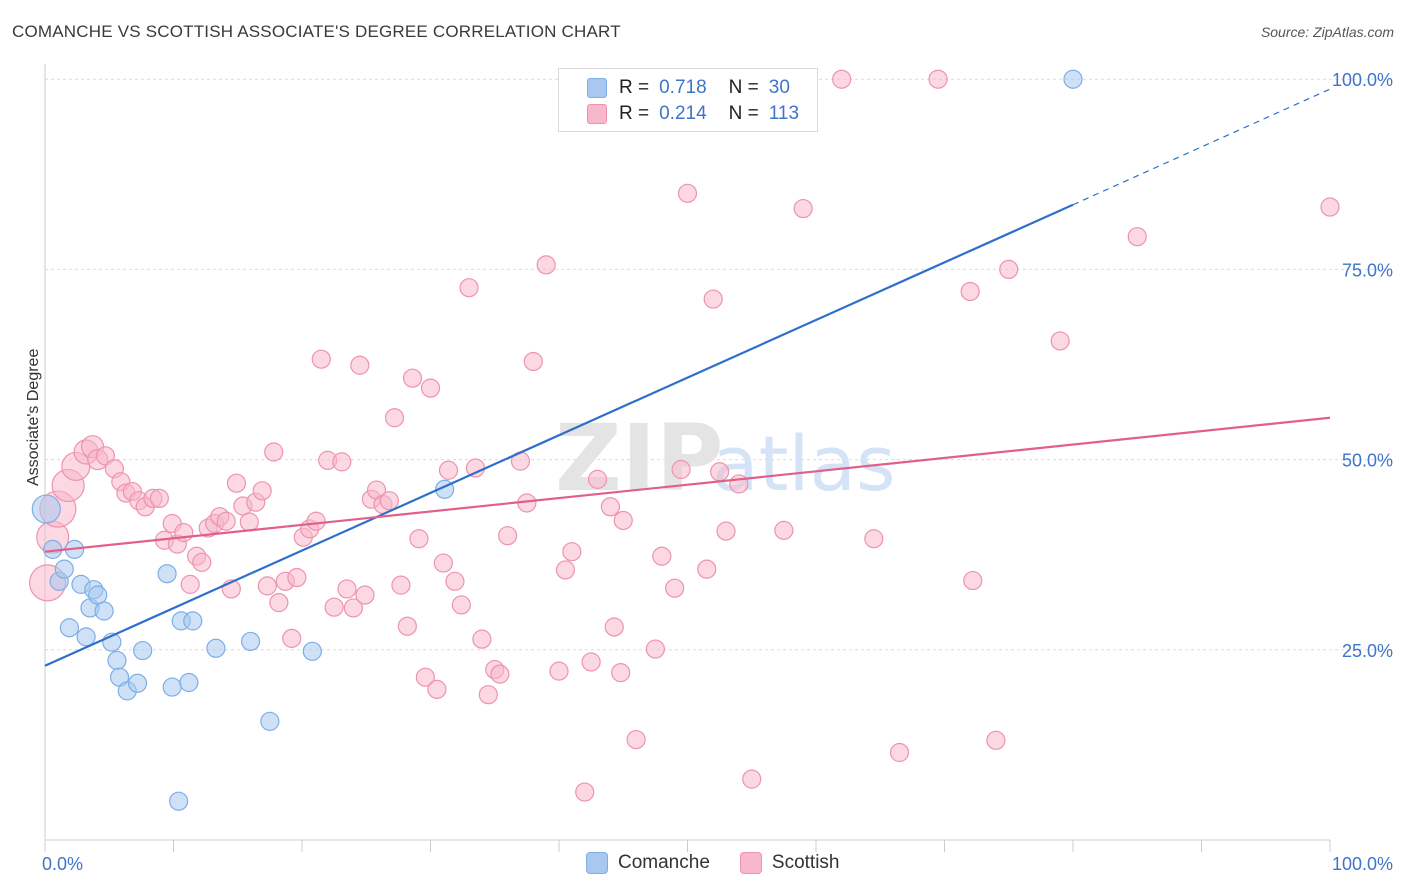 The height and width of the screenshot is (892, 1406). I want to click on correlation-legend: R = 0.718 N = 30 R = 0.214 N = 113, so click(688, 100).